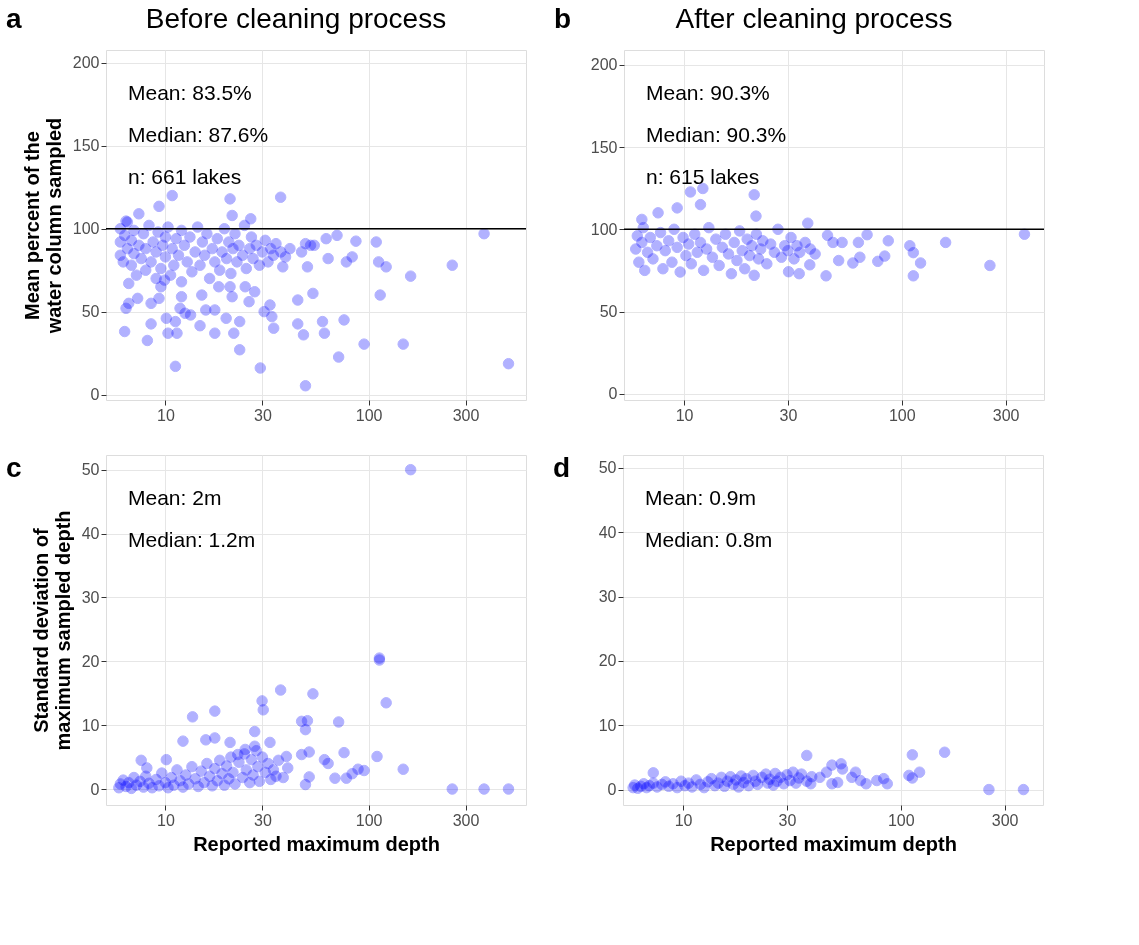  What do you see at coordinates (14, 467) in the screenshot?
I see `chart-title: c` at bounding box center [14, 467].